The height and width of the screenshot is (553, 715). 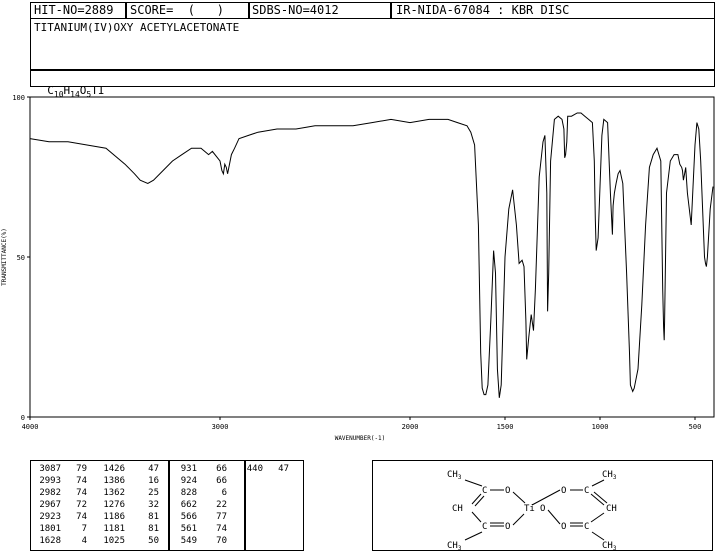 What do you see at coordinates (586, 491) in the screenshot?
I see `structure-c-top-right: C` at bounding box center [586, 491].